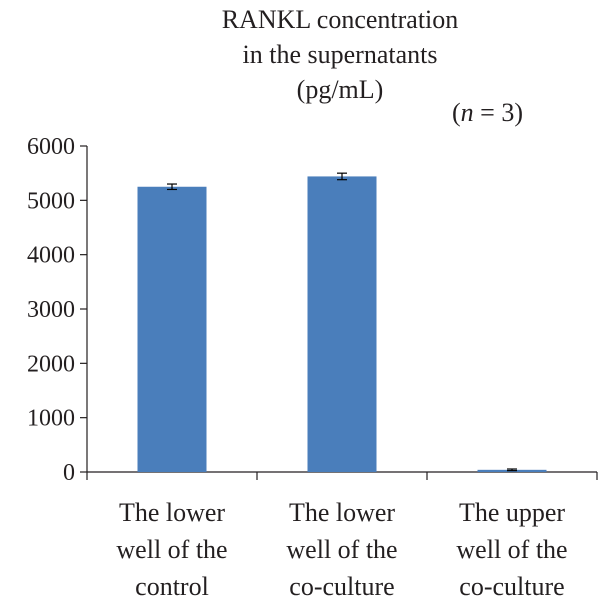 Image resolution: width=600 pixels, height=611 pixels. I want to click on y-tick-label: 1000, so click(51, 419).